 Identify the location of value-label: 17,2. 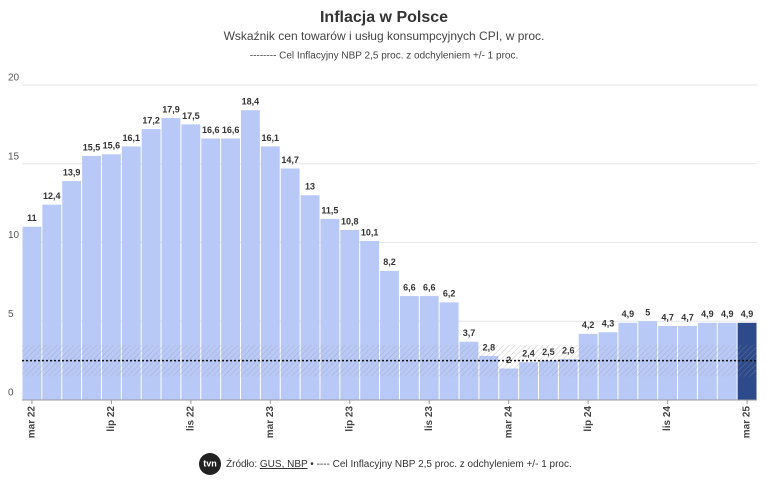
(151, 120).